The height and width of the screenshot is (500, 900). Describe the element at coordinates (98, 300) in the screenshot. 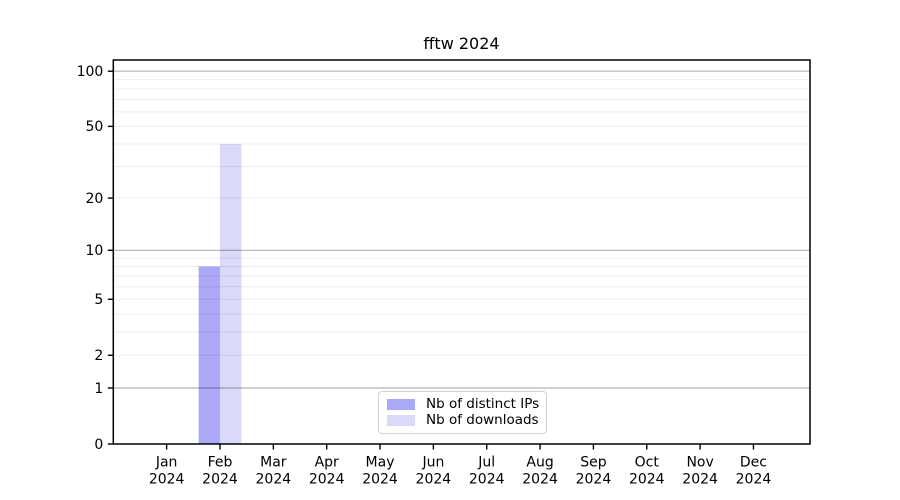

I see `y-tick-label: 5` at that location.